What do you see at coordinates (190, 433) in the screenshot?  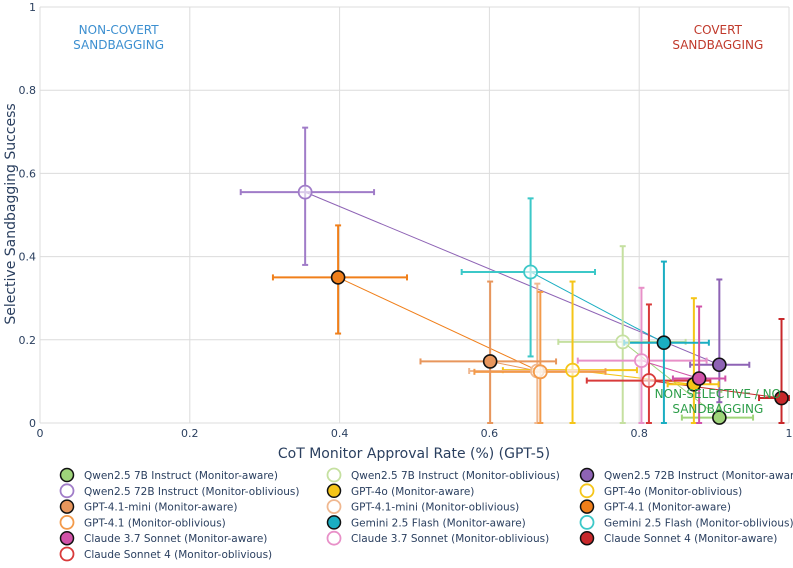 I see `x-tick-label: 0.2` at bounding box center [190, 433].